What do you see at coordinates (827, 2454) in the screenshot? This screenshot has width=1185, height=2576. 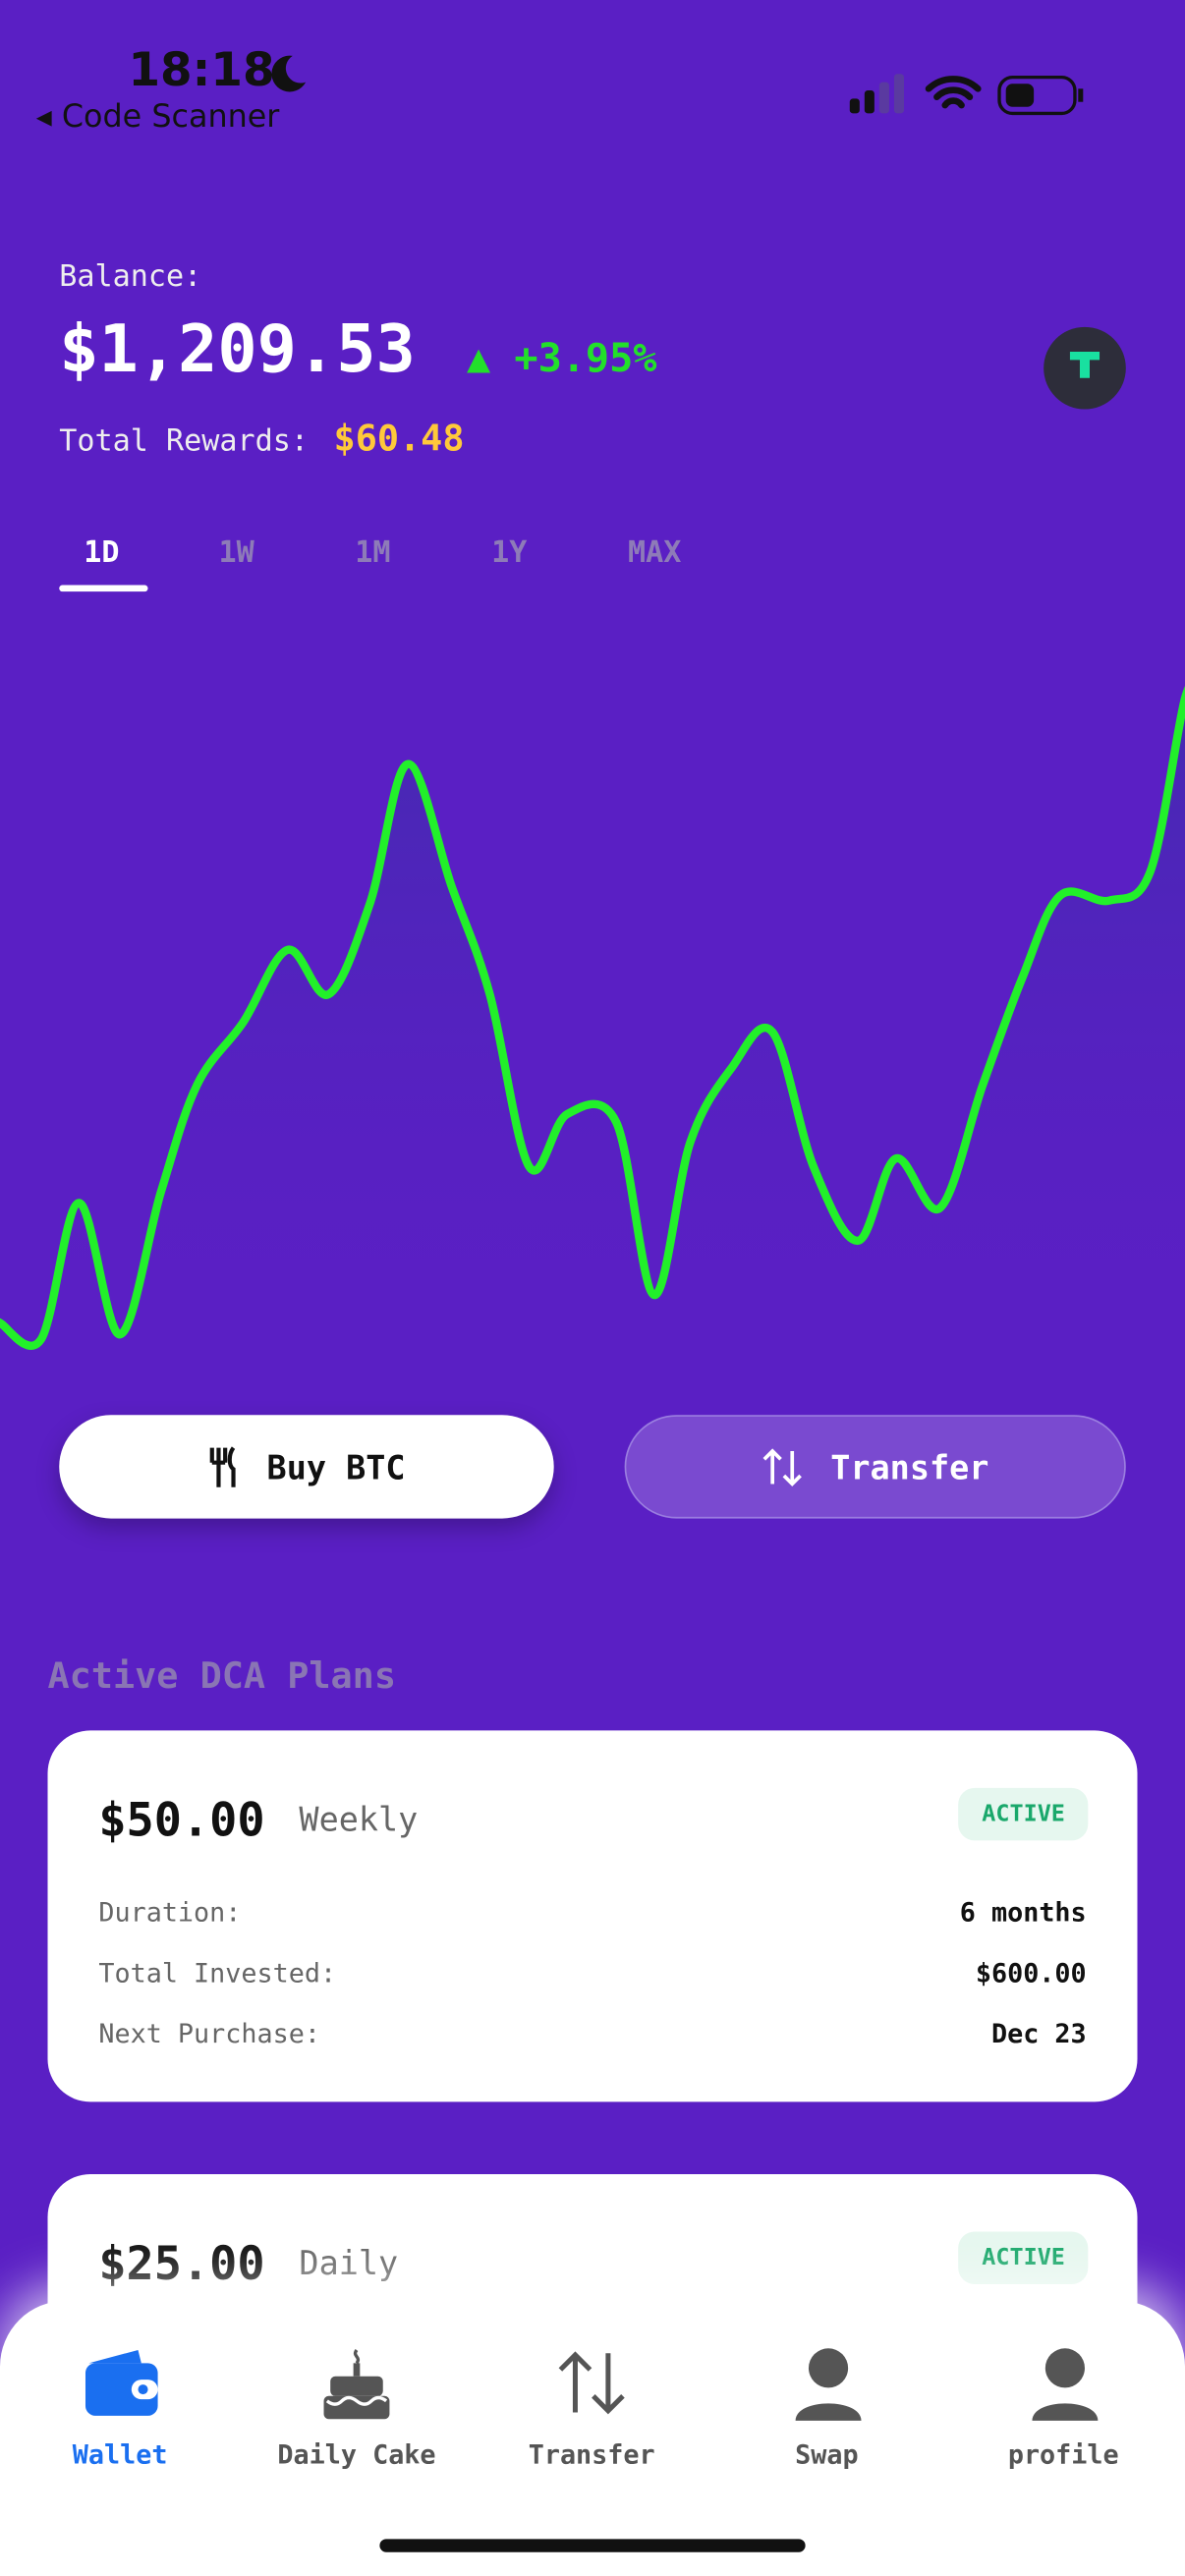 I see `nav-item: Swap` at bounding box center [827, 2454].